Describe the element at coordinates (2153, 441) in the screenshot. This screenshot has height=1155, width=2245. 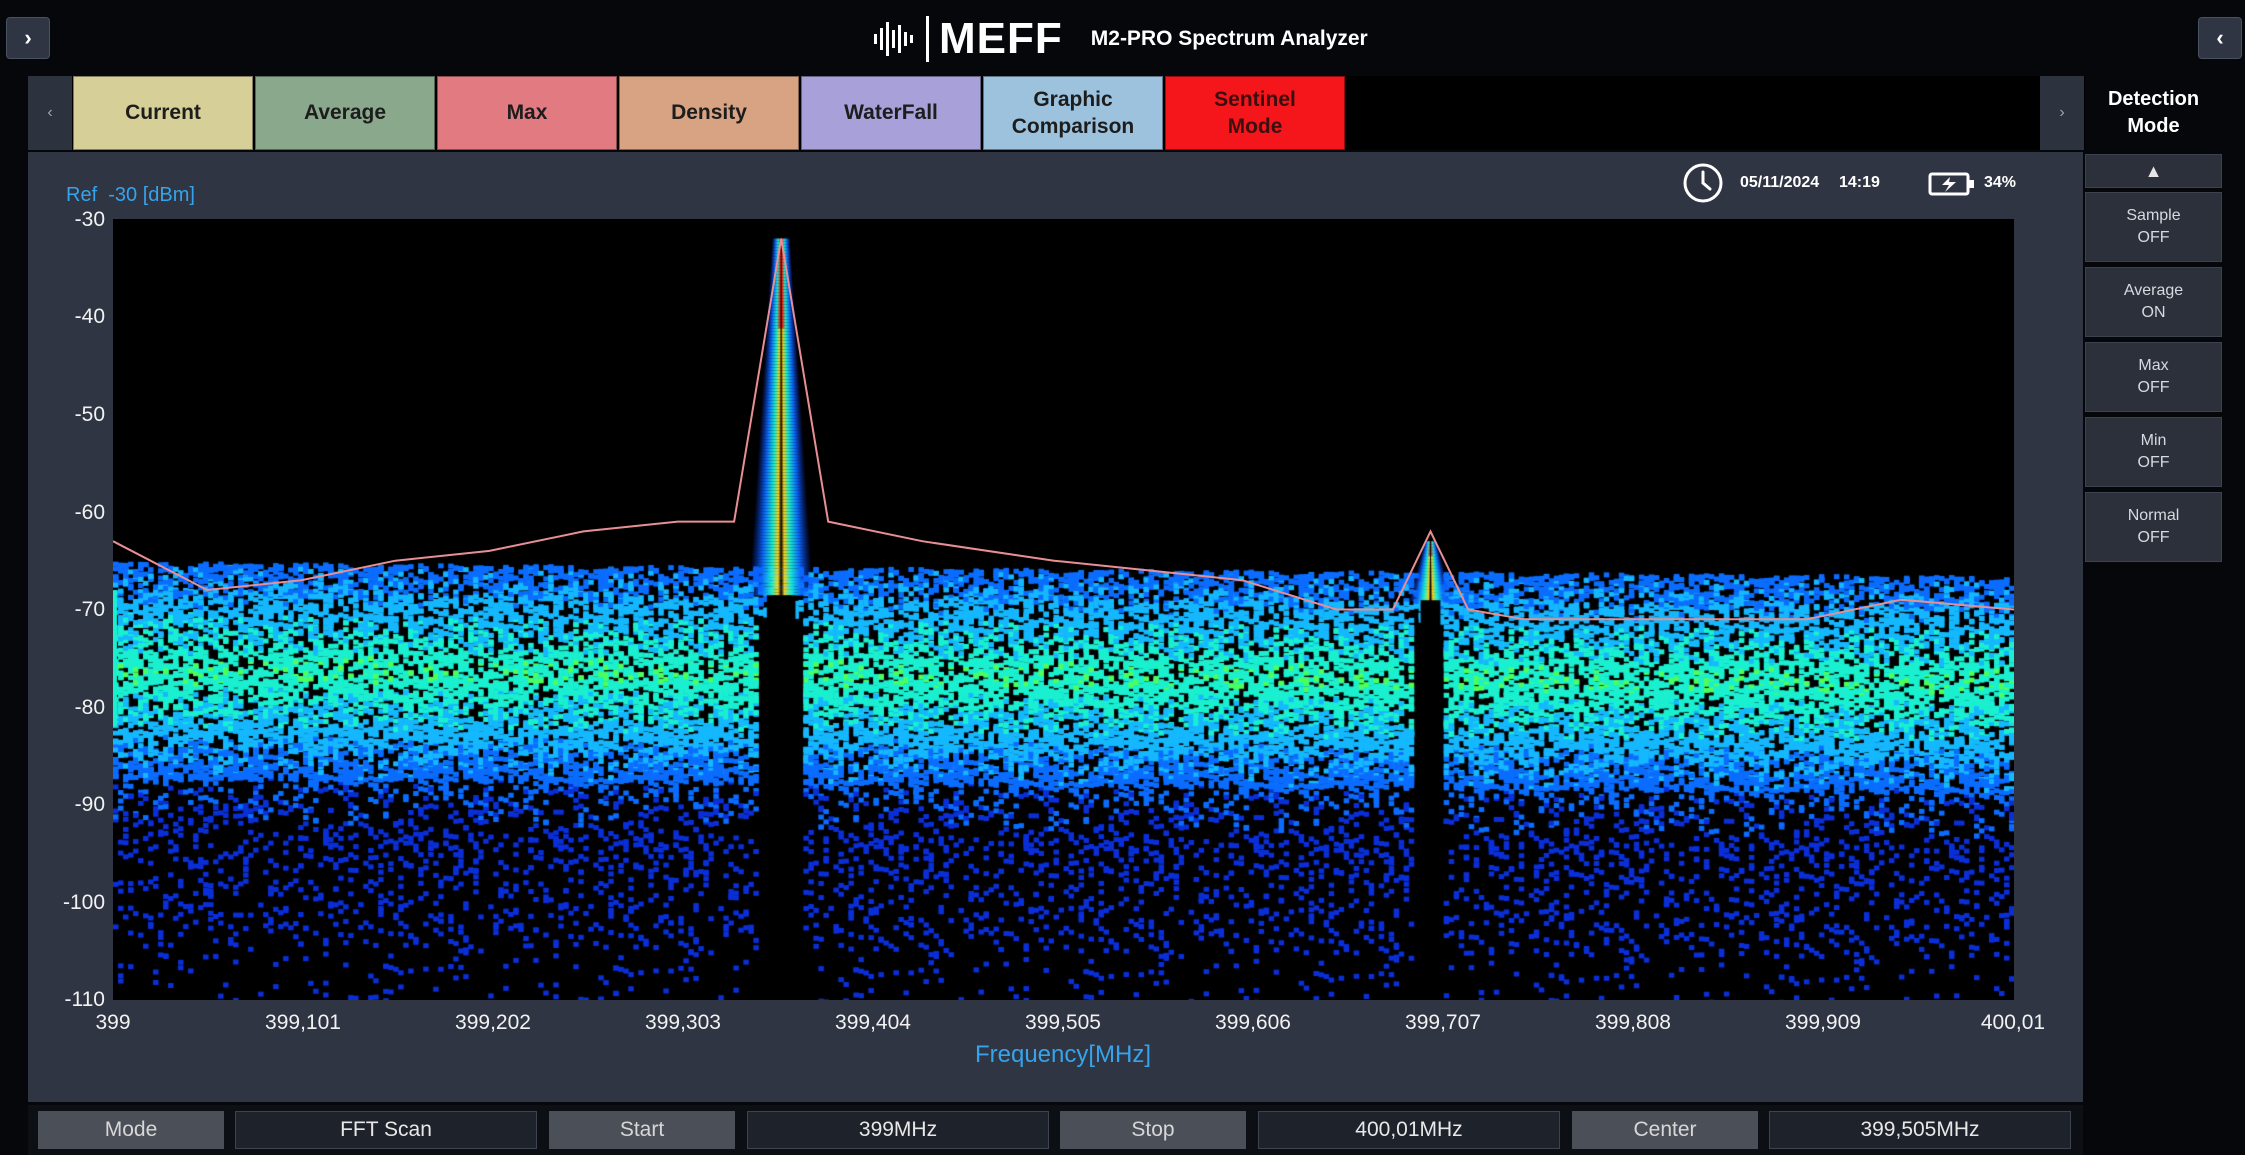
I see `detection-min-name: Min` at that location.